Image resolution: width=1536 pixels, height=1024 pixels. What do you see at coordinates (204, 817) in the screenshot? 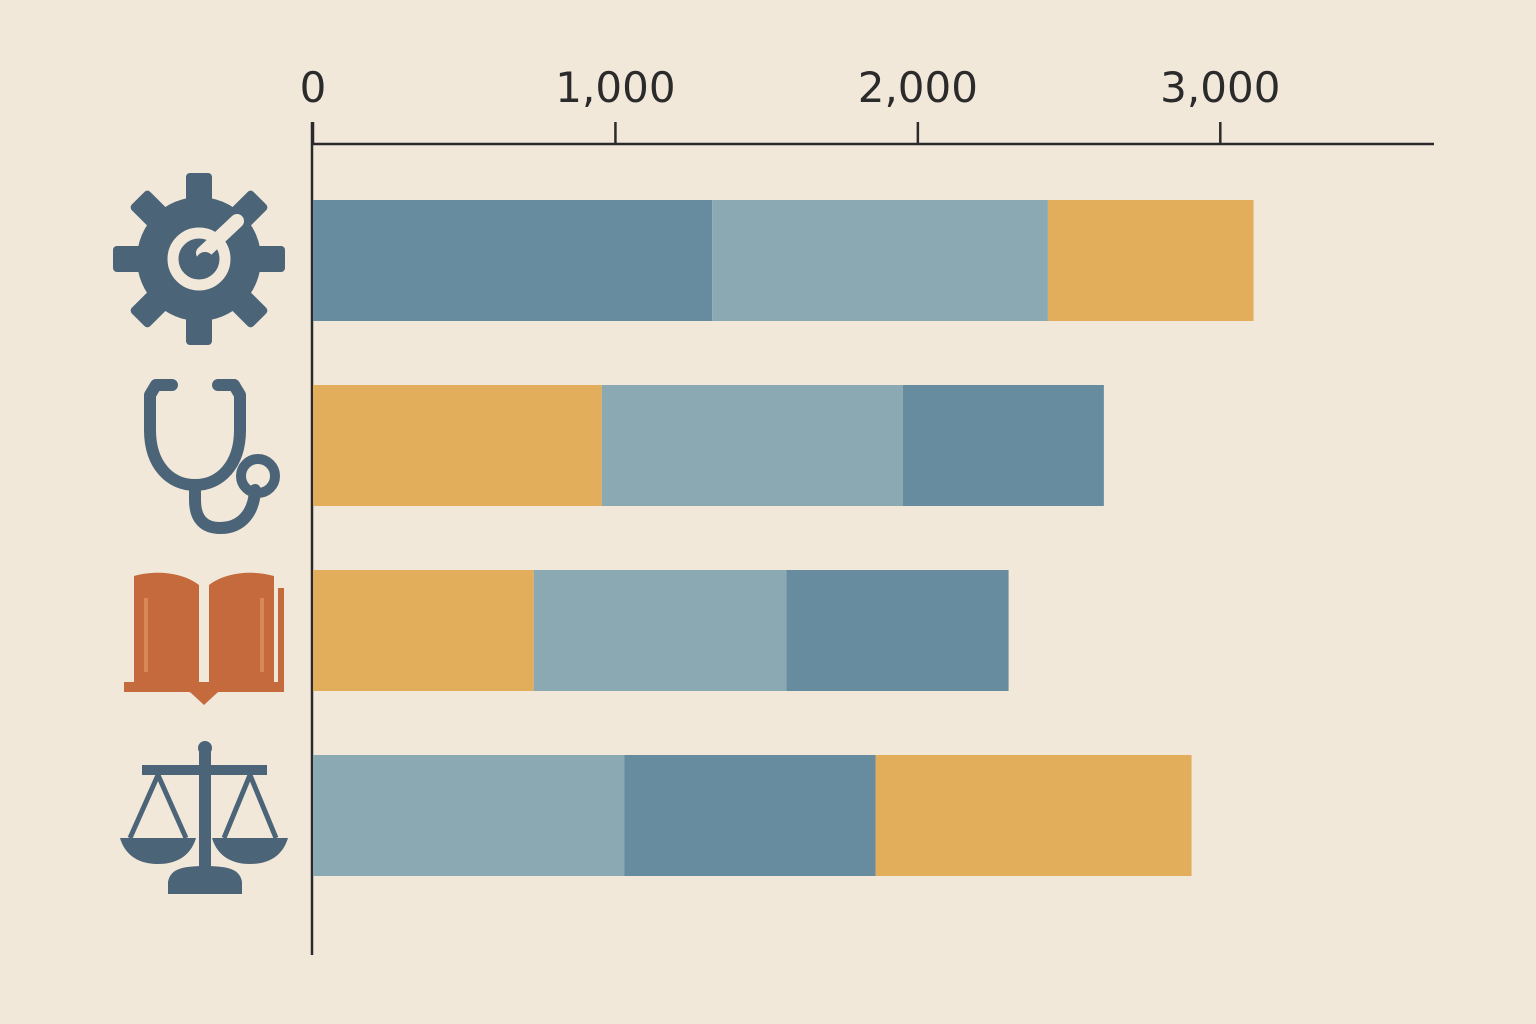
I see `scales-of-justice-icon` at bounding box center [204, 817].